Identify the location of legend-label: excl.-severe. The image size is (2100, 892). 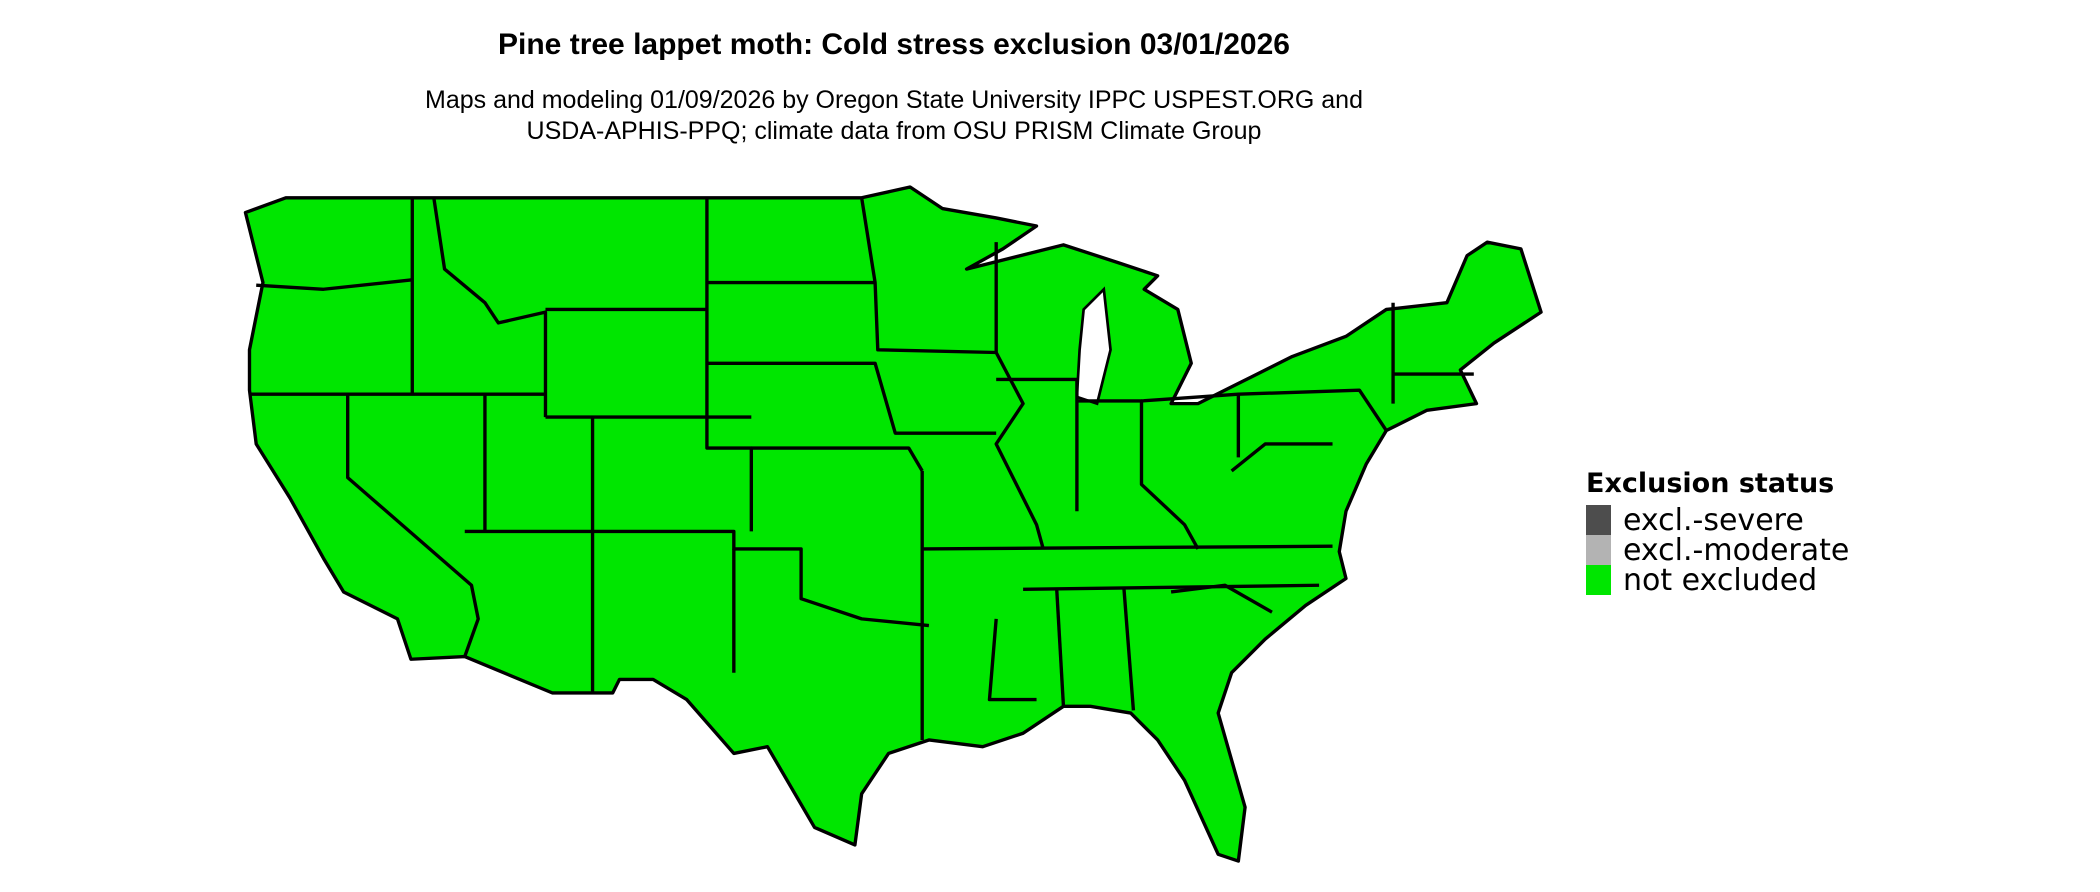
(1713, 520).